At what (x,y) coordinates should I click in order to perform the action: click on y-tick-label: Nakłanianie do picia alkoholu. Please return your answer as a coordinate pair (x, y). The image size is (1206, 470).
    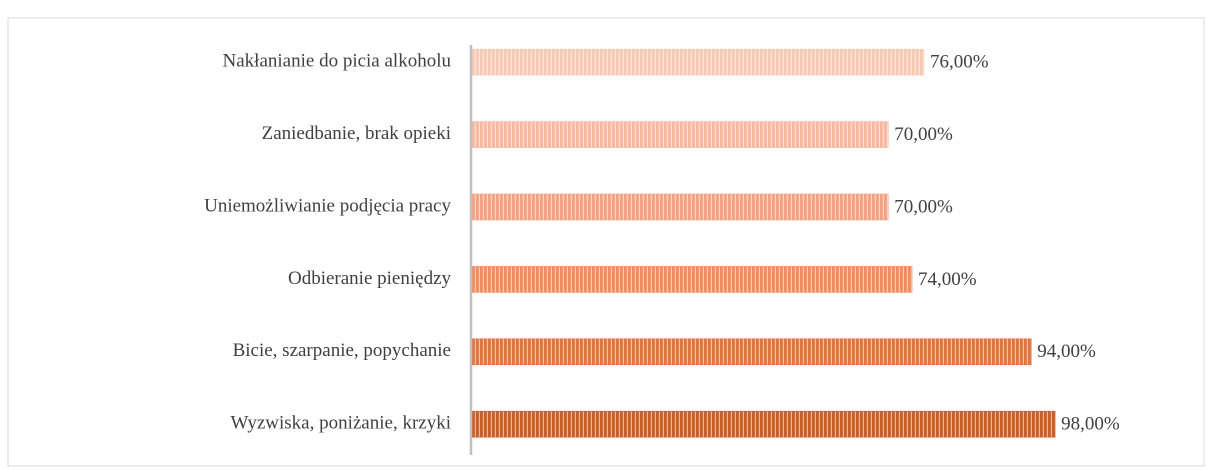
    Looking at the image, I should click on (337, 61).